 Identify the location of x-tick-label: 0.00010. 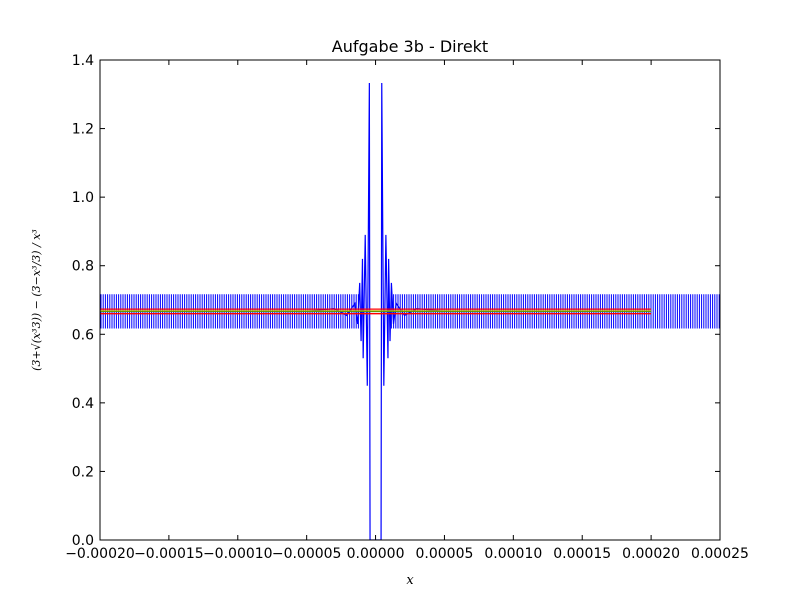
(513, 554).